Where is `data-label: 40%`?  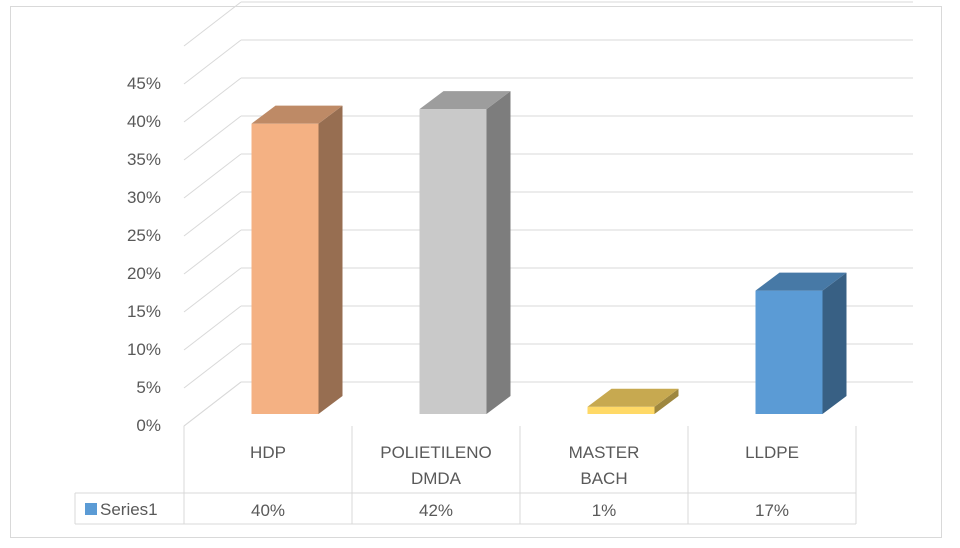 data-label: 40% is located at coordinates (268, 510).